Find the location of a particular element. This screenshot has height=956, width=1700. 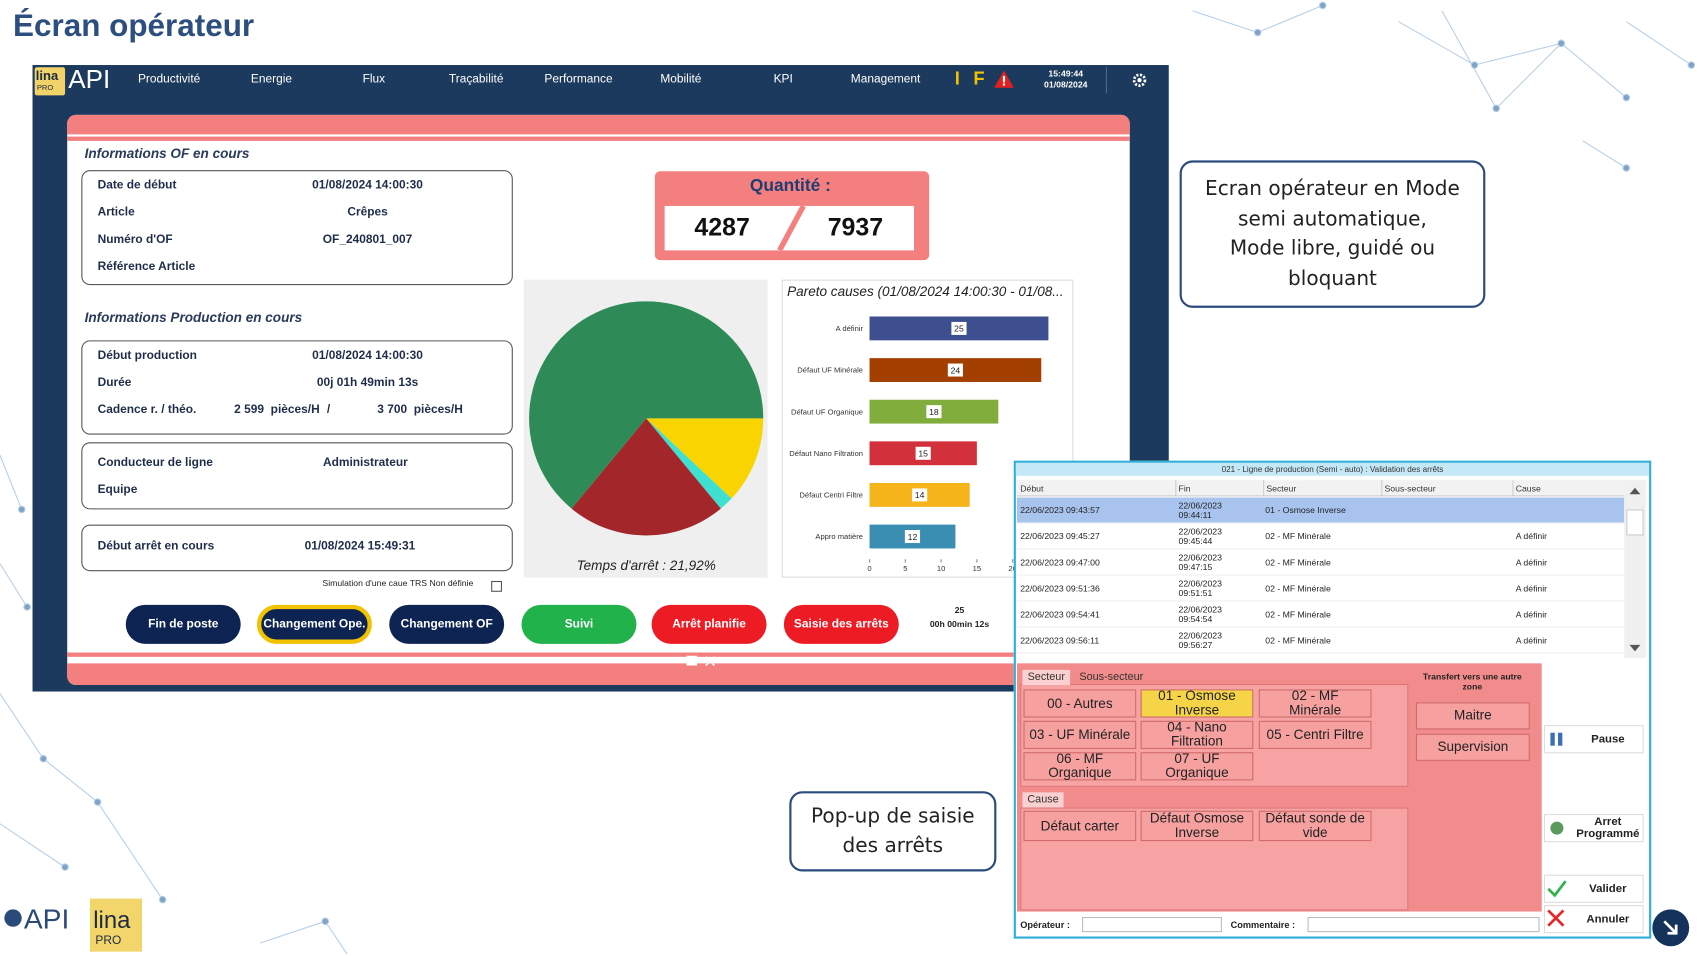

pie-chart is located at coordinates (646, 418).